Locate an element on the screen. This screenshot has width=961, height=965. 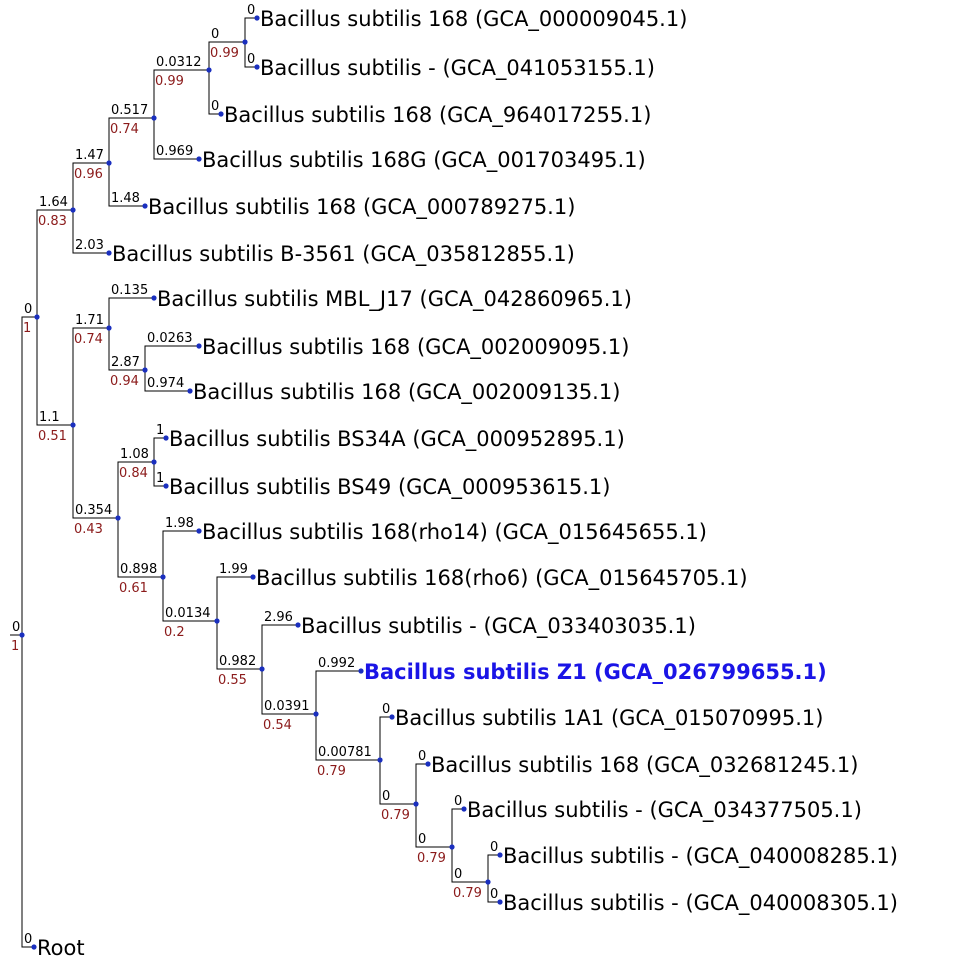
node-dot-l14 is located at coordinates (298, 625).